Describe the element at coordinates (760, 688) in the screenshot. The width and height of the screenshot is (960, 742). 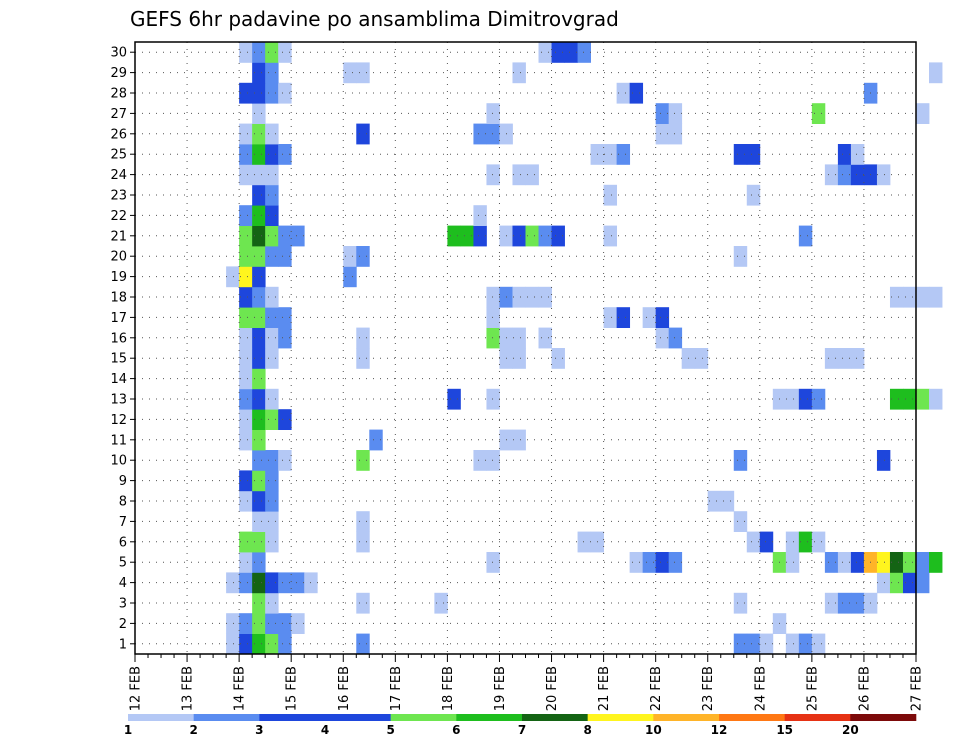
I see `x-tick-label-12: 24 FEB` at that location.